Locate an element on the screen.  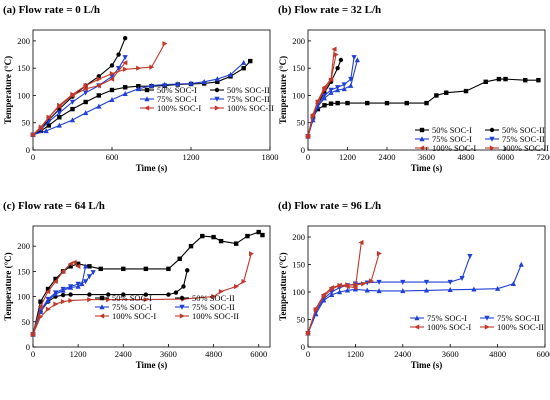
y-tick-label: 50 is located at coordinates (26, 123).